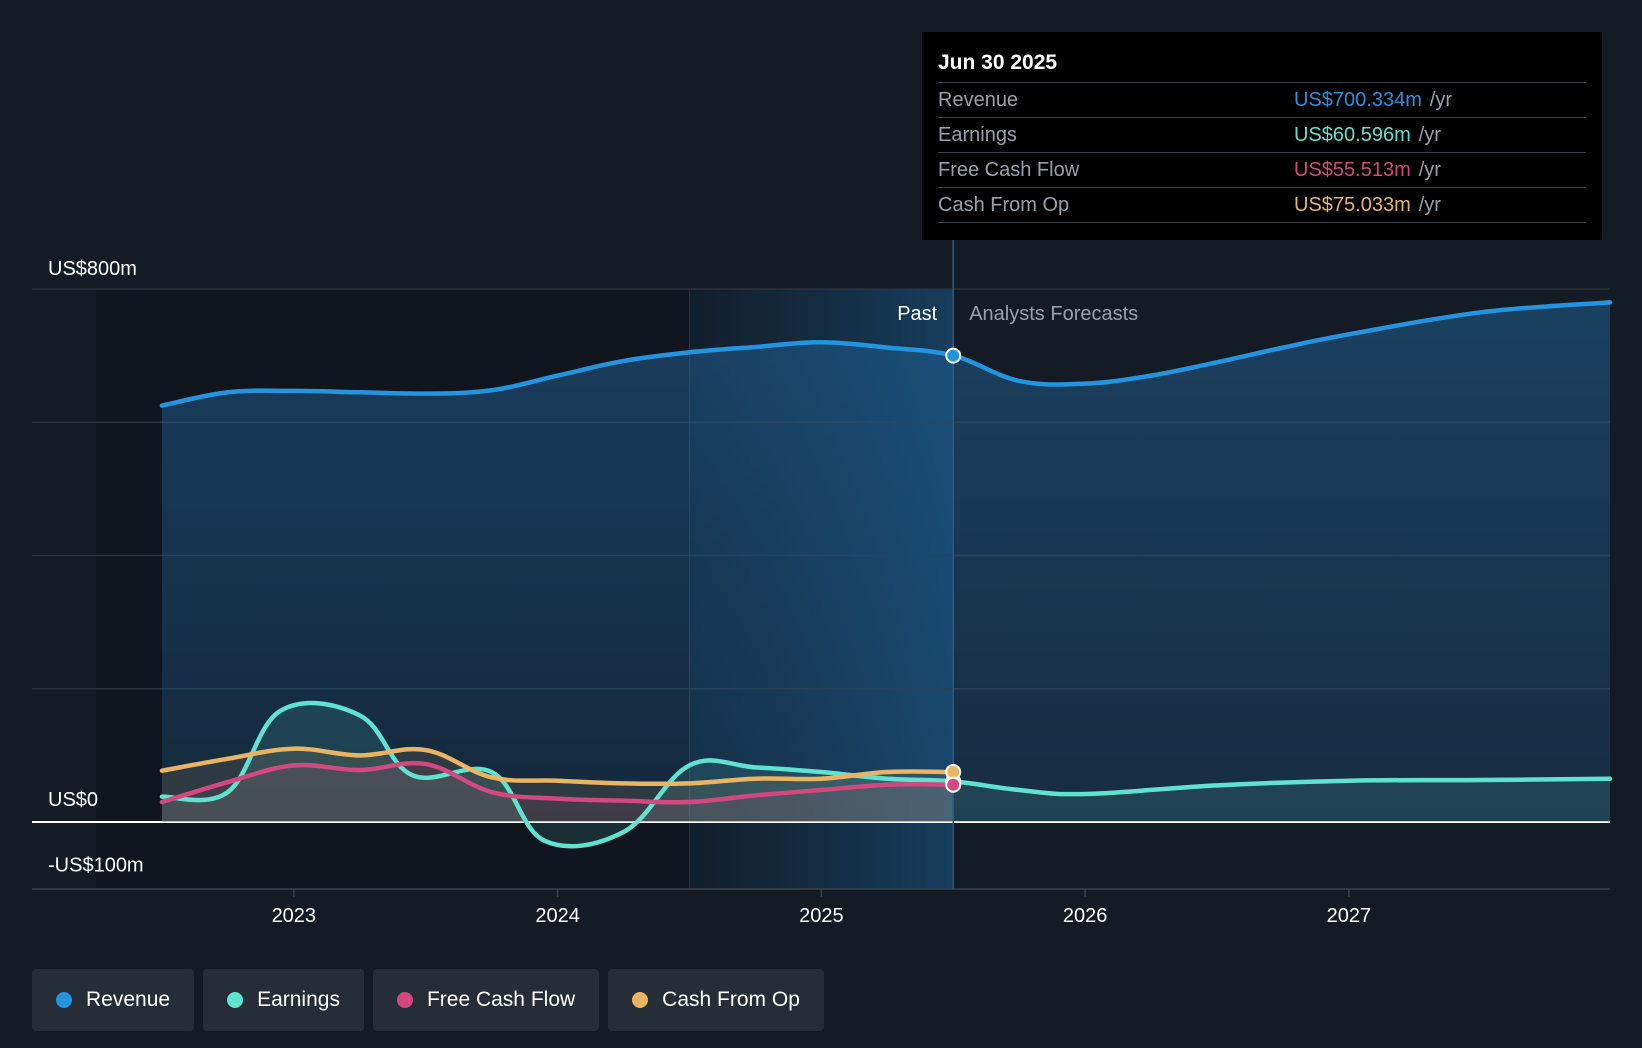 The height and width of the screenshot is (1048, 1642). What do you see at coordinates (96, 866) in the screenshot?
I see `y-axis-label: -US$100m` at bounding box center [96, 866].